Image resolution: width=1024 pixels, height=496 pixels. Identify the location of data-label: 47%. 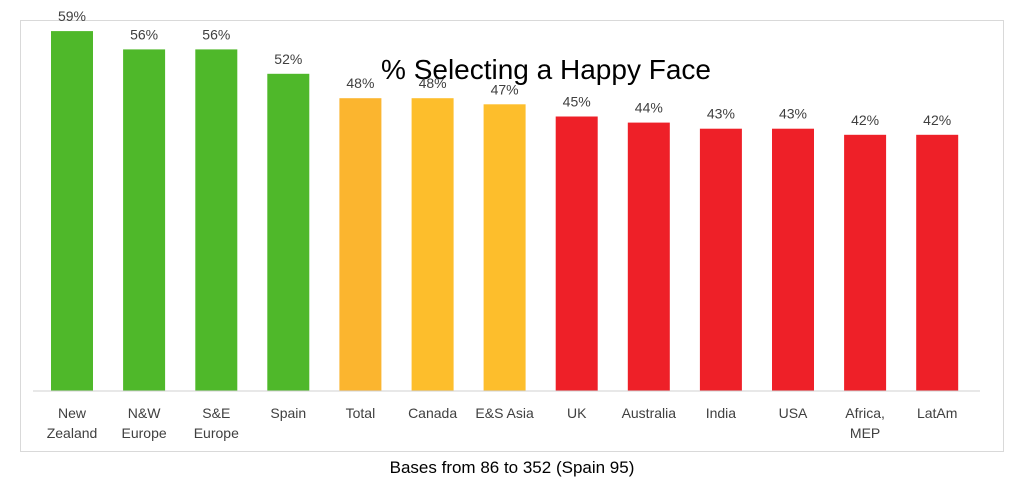
(505, 89).